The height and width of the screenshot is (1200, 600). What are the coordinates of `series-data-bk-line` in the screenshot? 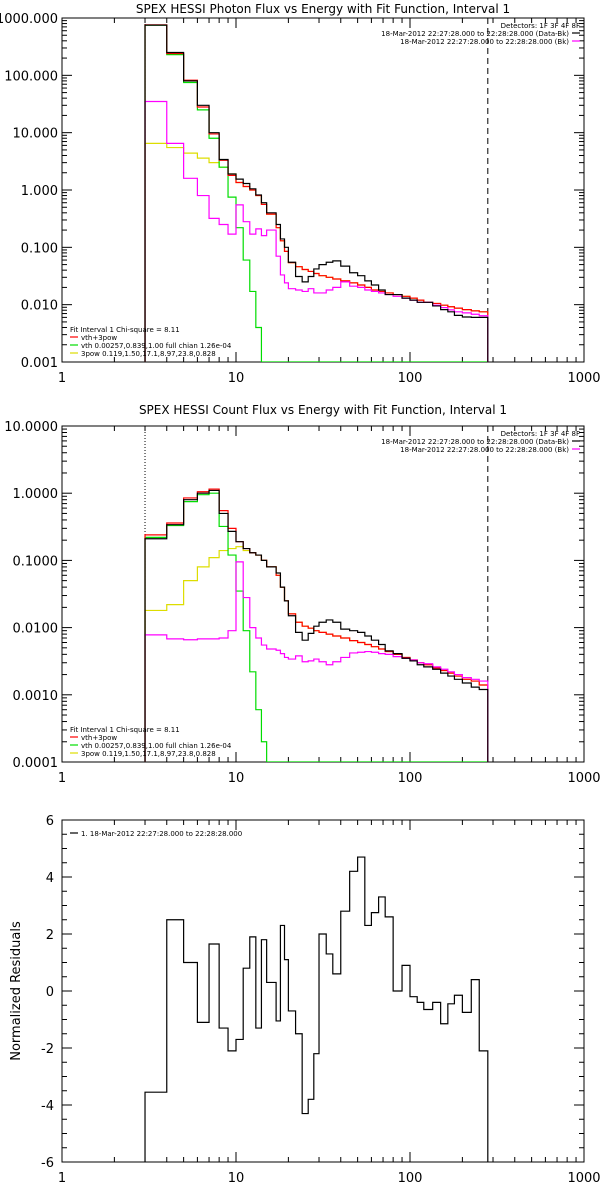 It's located at (316, 625).